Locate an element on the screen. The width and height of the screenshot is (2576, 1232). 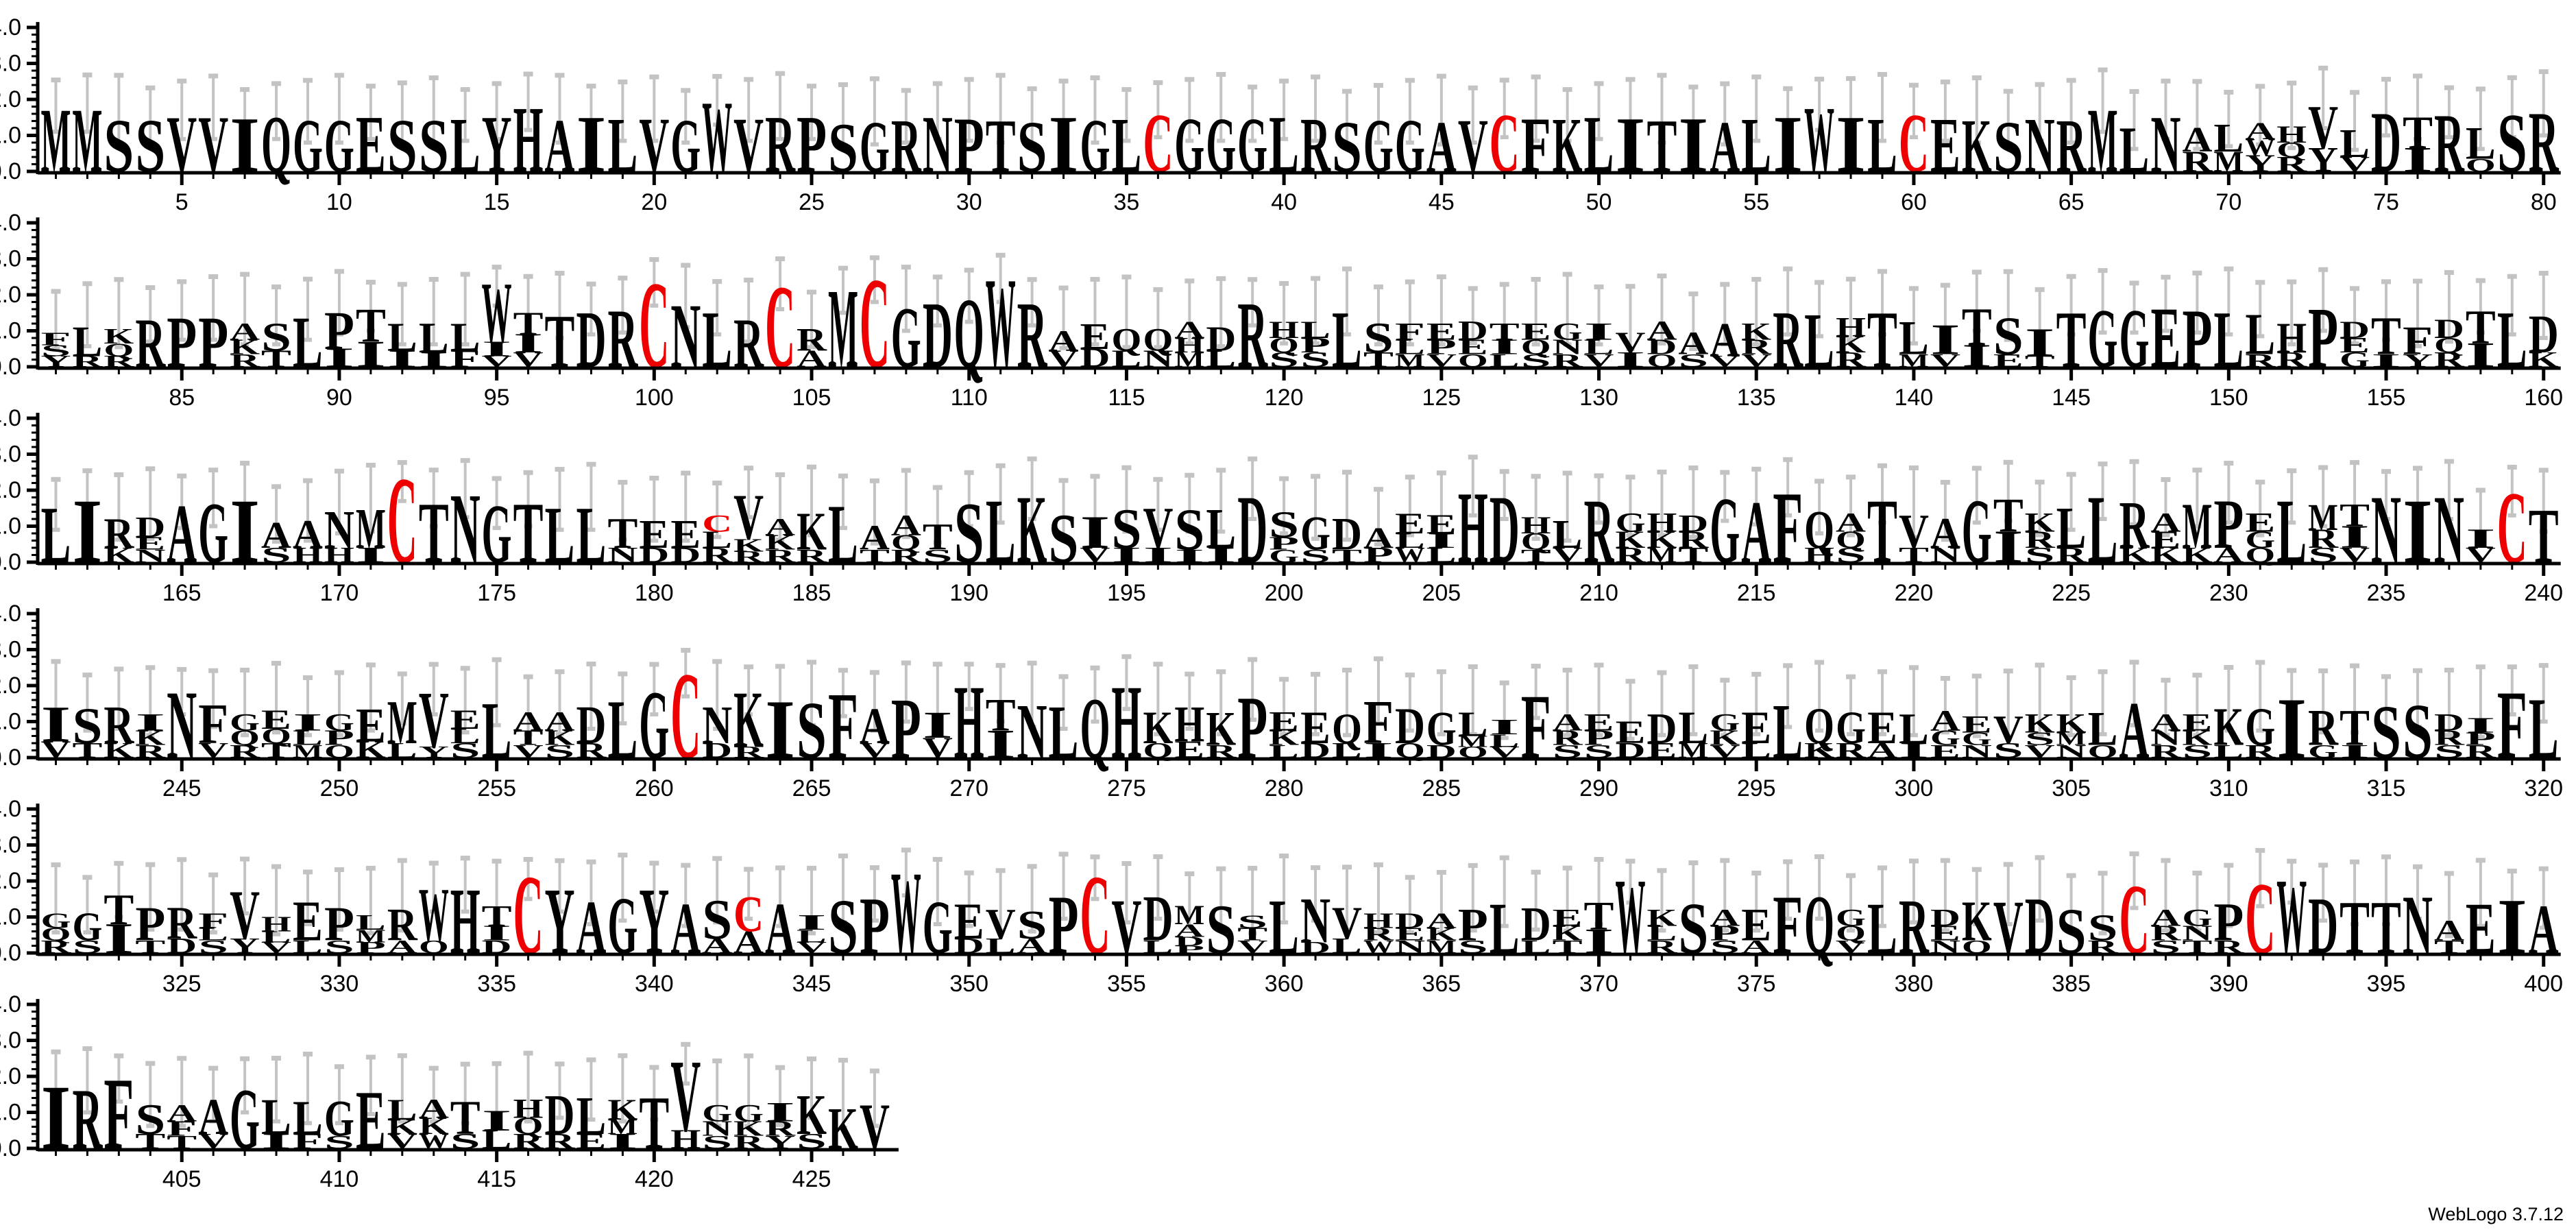
residue-stack-130: VLI is located at coordinates (1599, 344).